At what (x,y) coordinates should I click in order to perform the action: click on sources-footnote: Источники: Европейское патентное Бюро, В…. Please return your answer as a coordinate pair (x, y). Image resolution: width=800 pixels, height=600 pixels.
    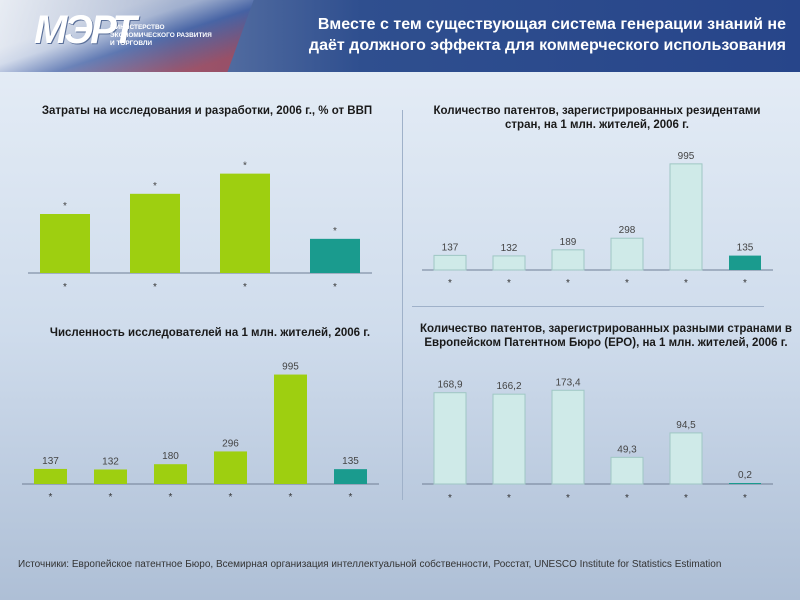
    Looking at the image, I should click on (370, 564).